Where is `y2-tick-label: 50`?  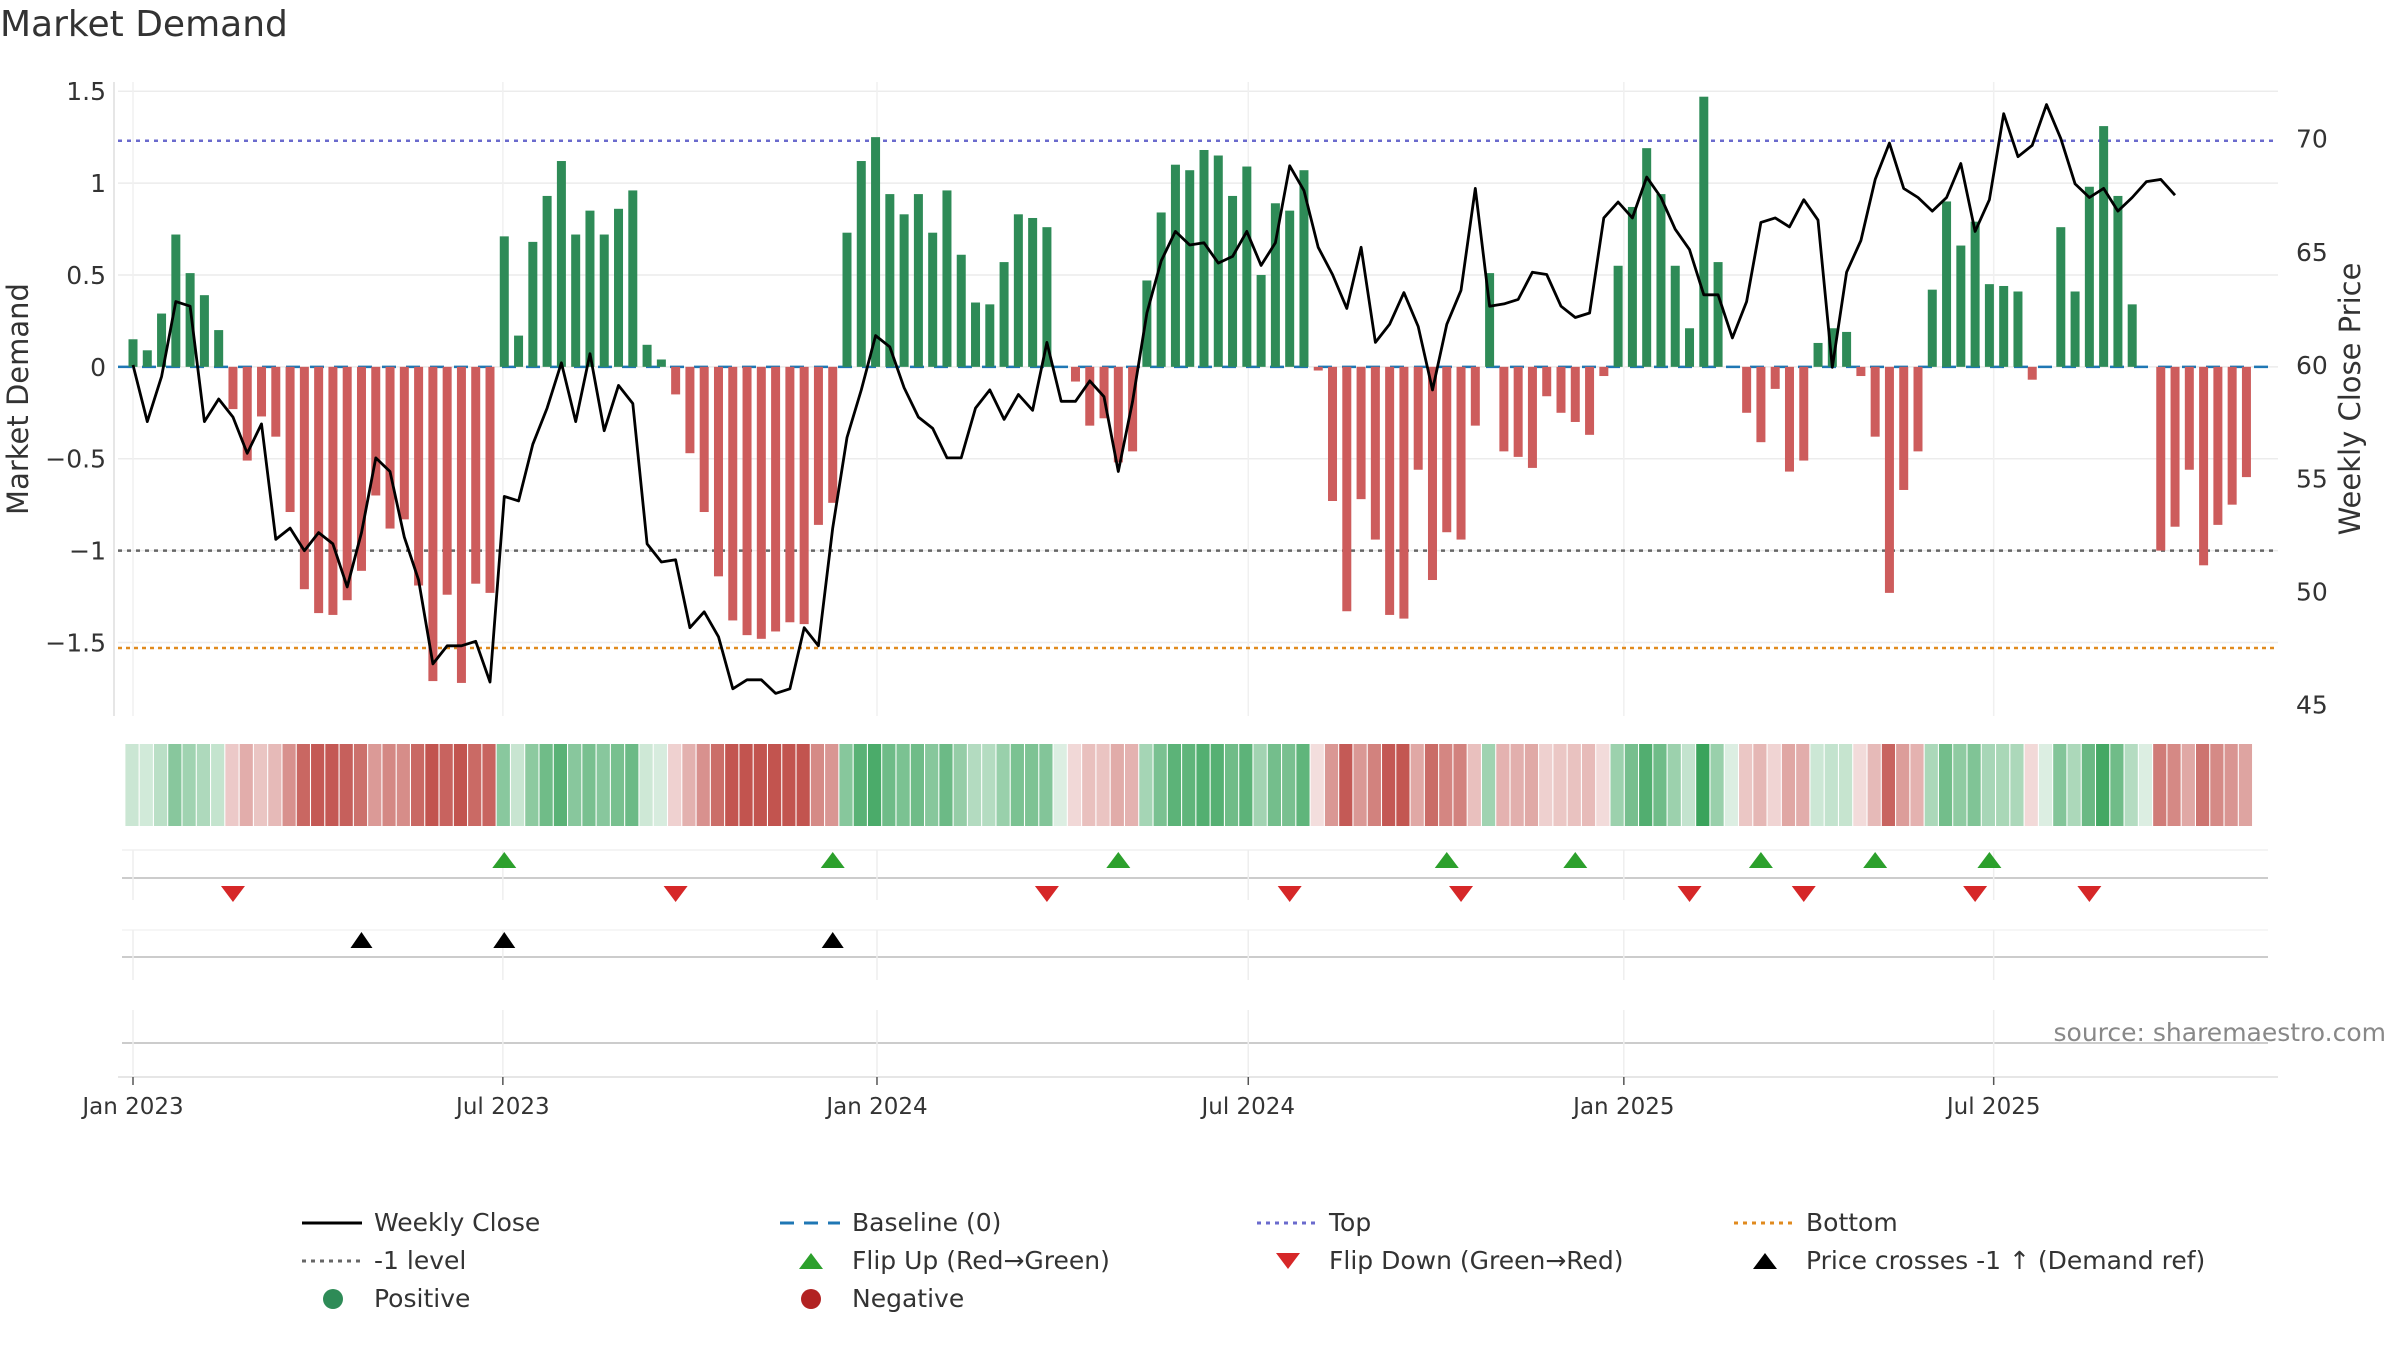 y2-tick-label: 50 is located at coordinates (2312, 591).